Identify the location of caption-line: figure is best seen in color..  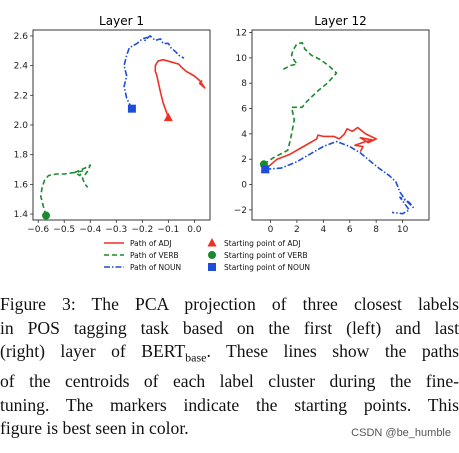
(94, 428).